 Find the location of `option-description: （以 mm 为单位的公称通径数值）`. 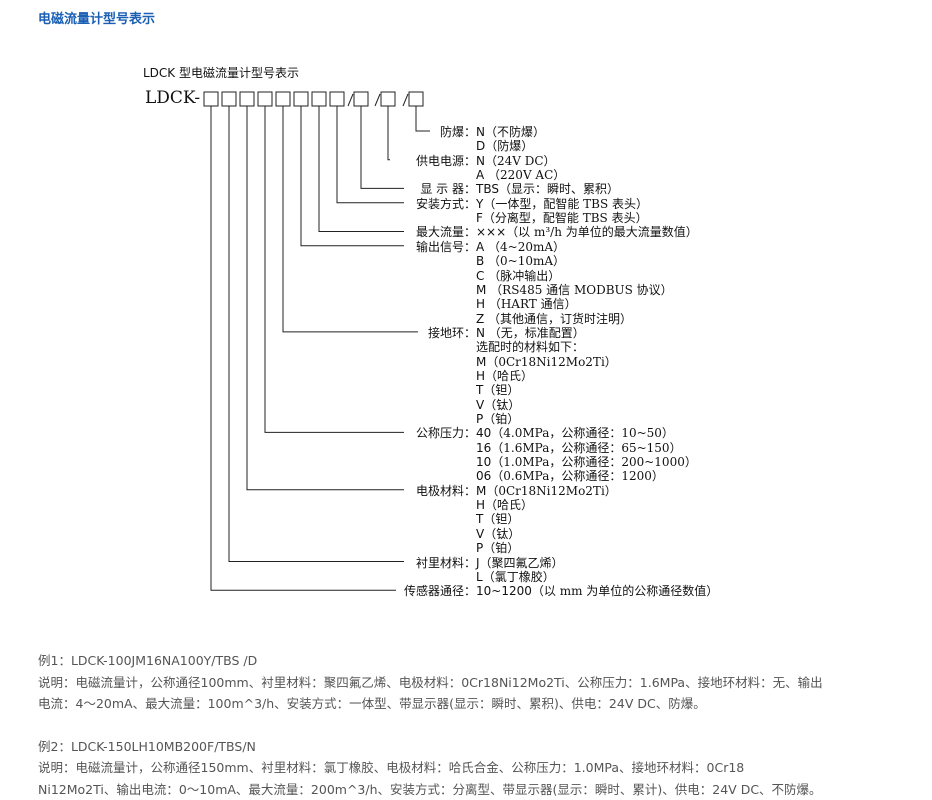

option-description: （以 mm 为单位的公称通径数值） is located at coordinates (625, 591).